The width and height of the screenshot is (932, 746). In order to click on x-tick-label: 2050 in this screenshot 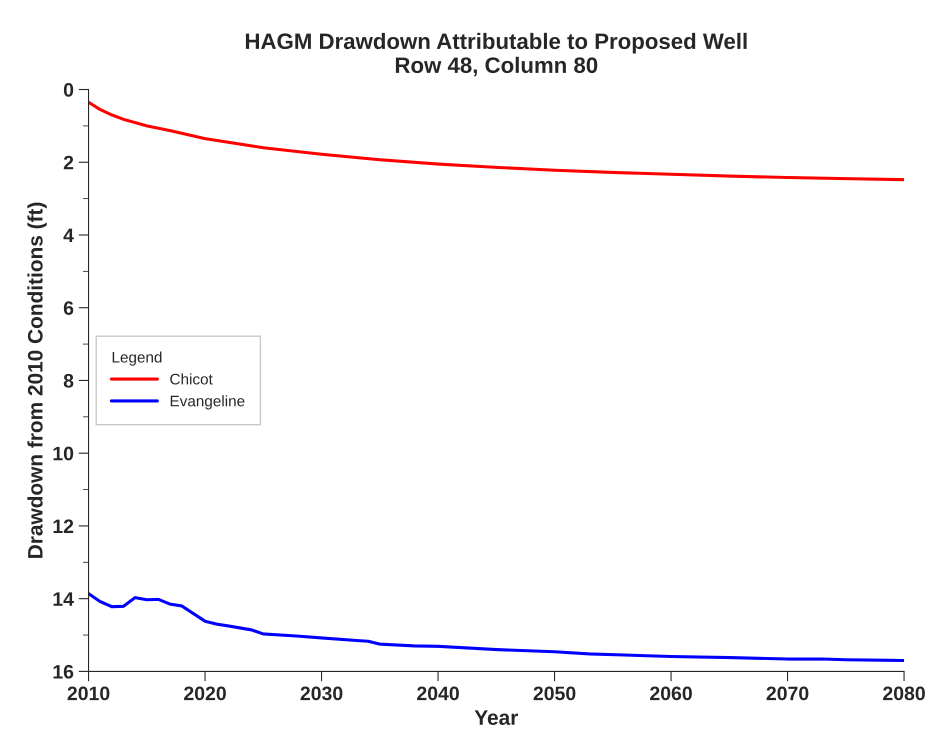, I will do `click(555, 693)`.